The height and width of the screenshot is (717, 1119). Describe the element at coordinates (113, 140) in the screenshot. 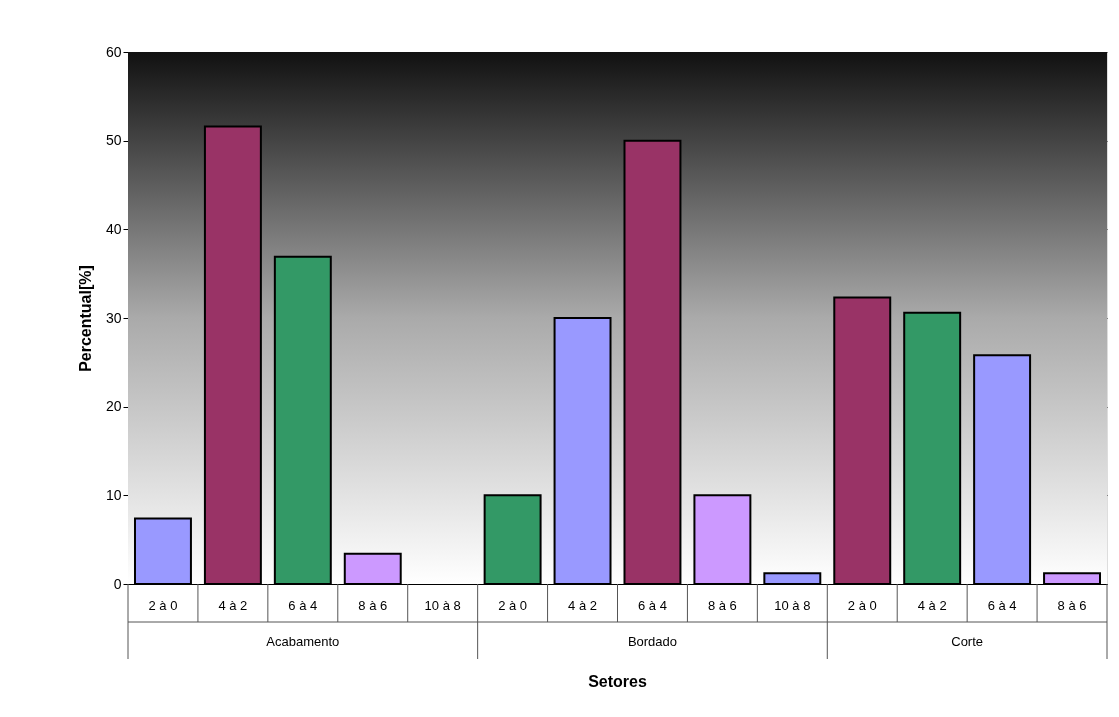

I see `y-tick-label: 50` at that location.